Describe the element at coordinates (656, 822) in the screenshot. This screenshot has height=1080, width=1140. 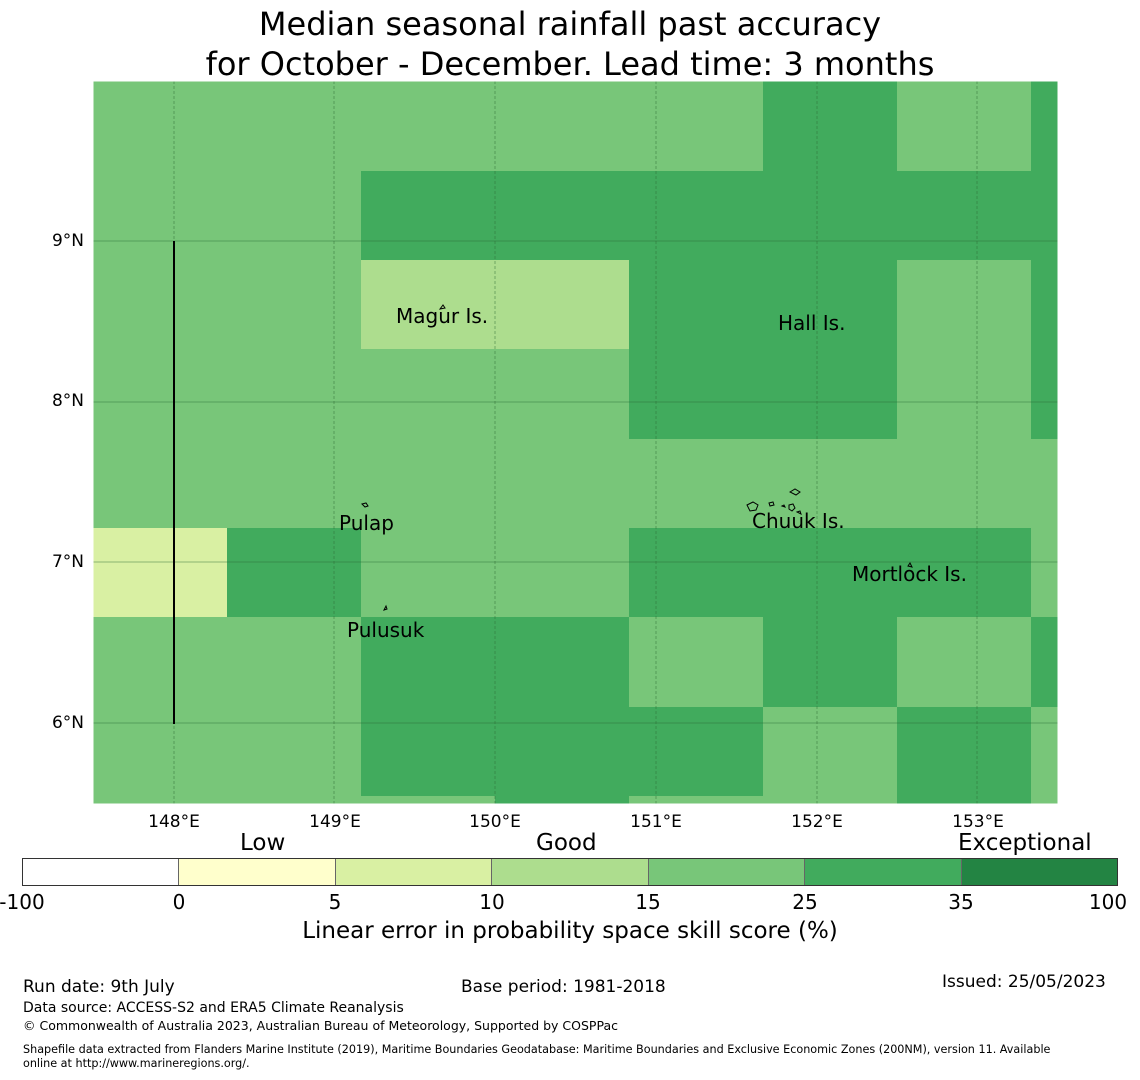
I see `lon-label-151e: 151°E` at that location.